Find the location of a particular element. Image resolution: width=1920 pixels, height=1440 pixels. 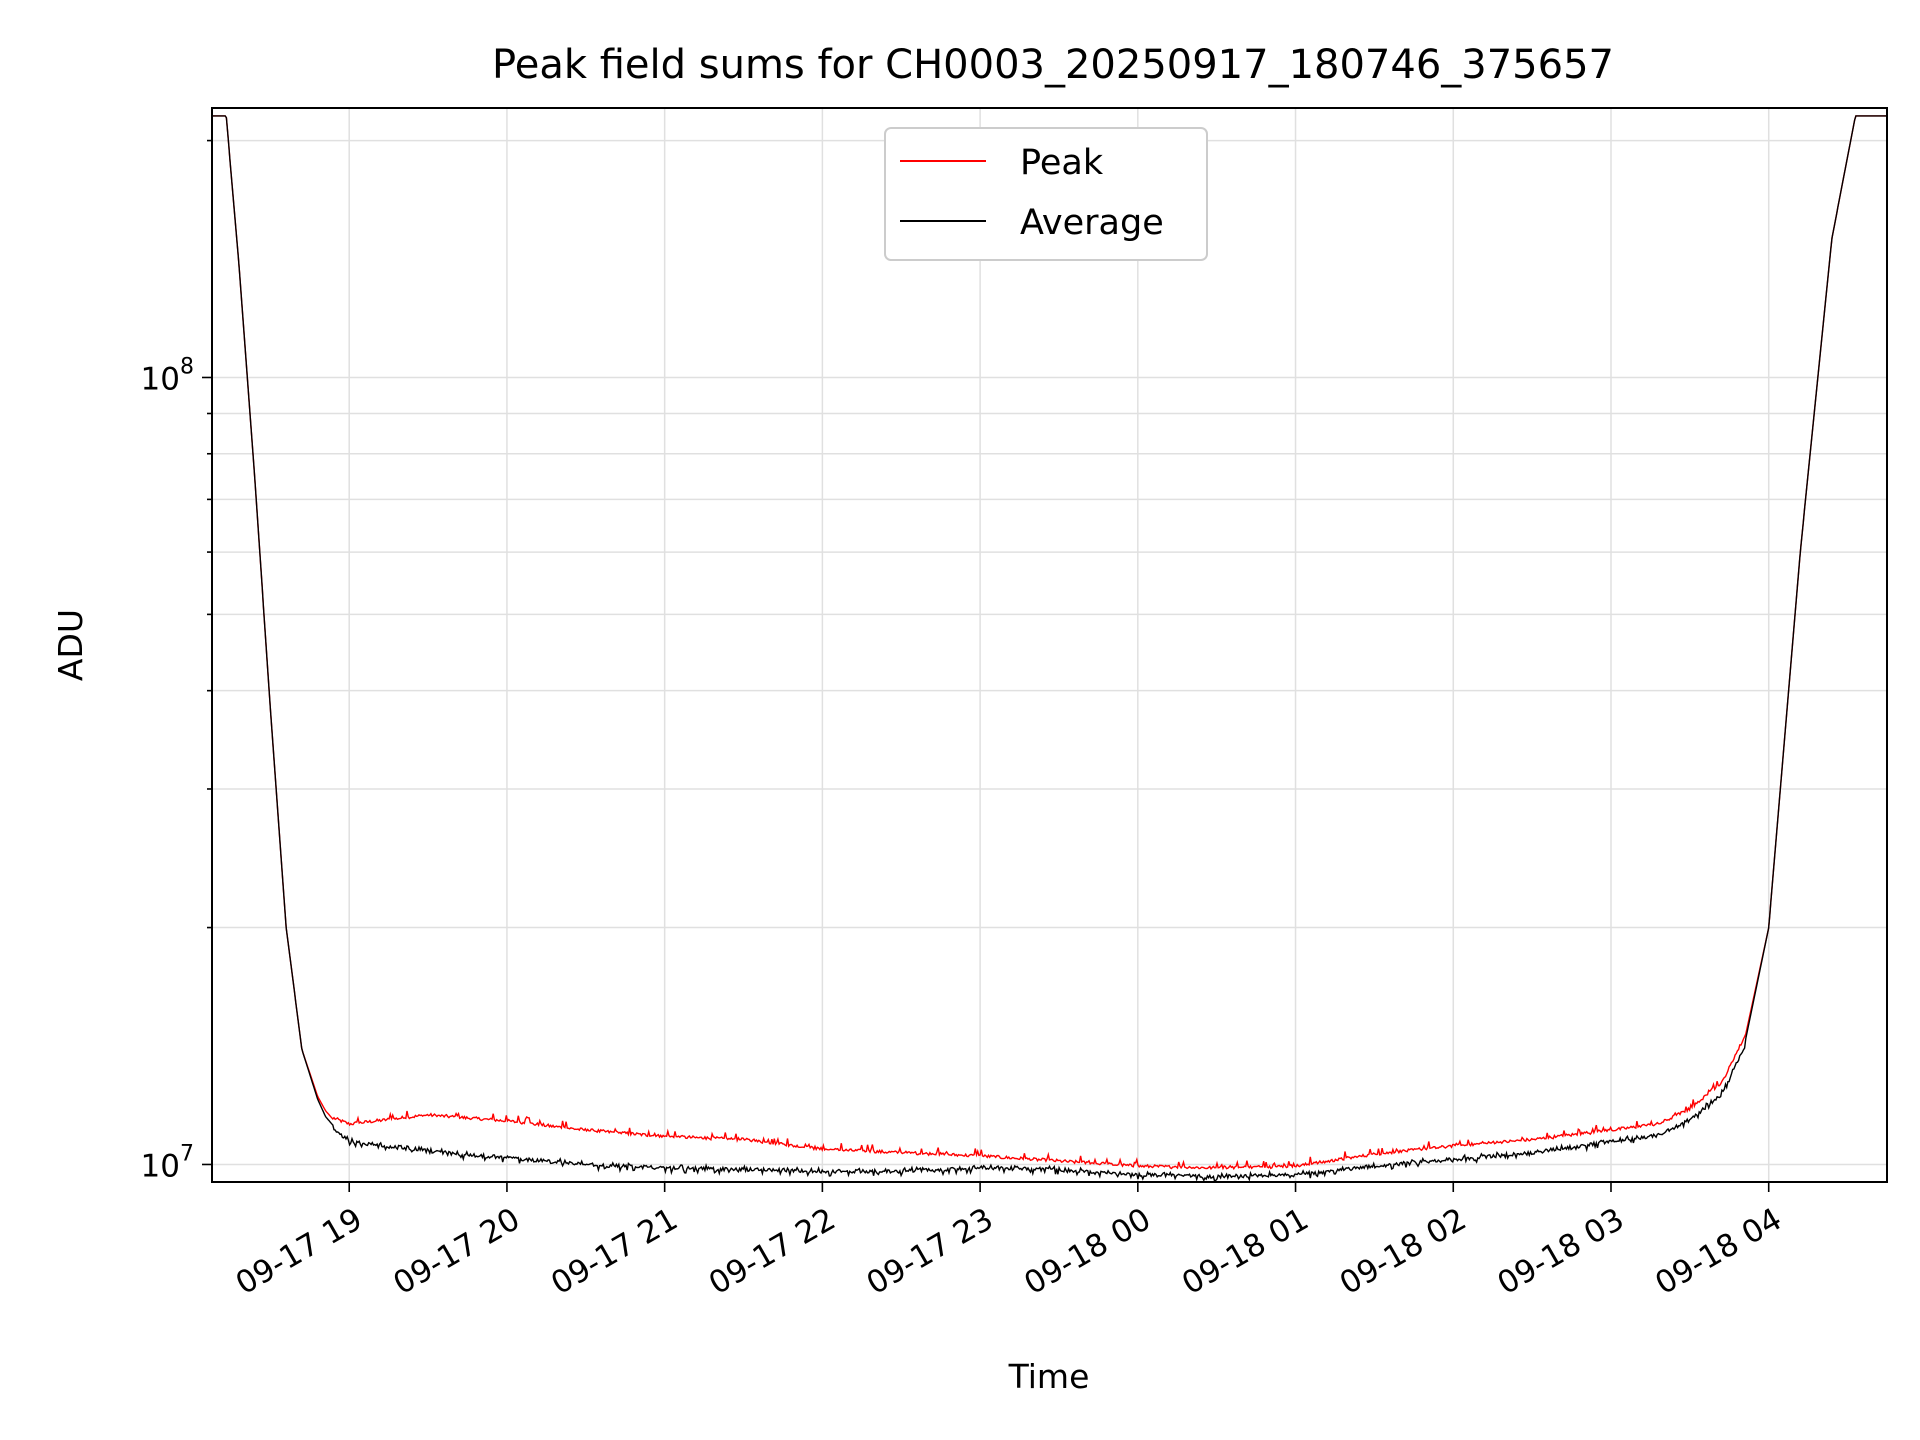

legend-label-peak: Peak is located at coordinates (1062, 163).